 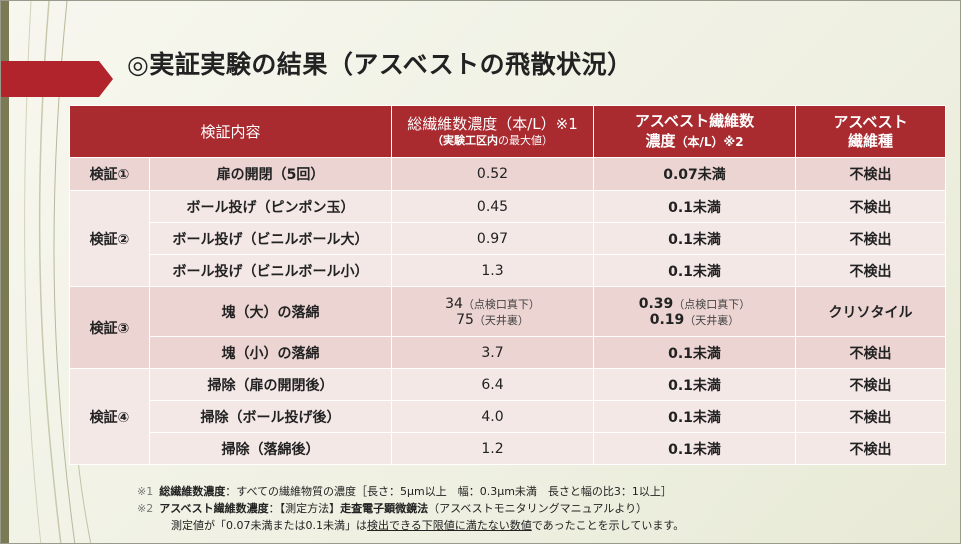 I want to click on group-label: 検証①, so click(x=109, y=174).